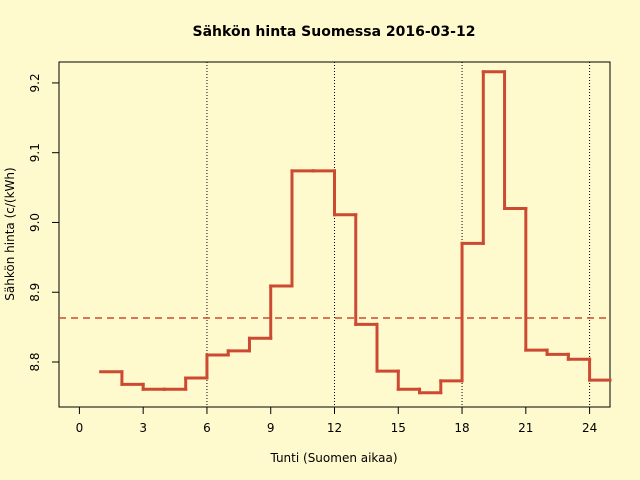 This screenshot has width=640, height=480. I want to click on y-axis-title: Sähkön hinta (c/(kWh), so click(10, 233).